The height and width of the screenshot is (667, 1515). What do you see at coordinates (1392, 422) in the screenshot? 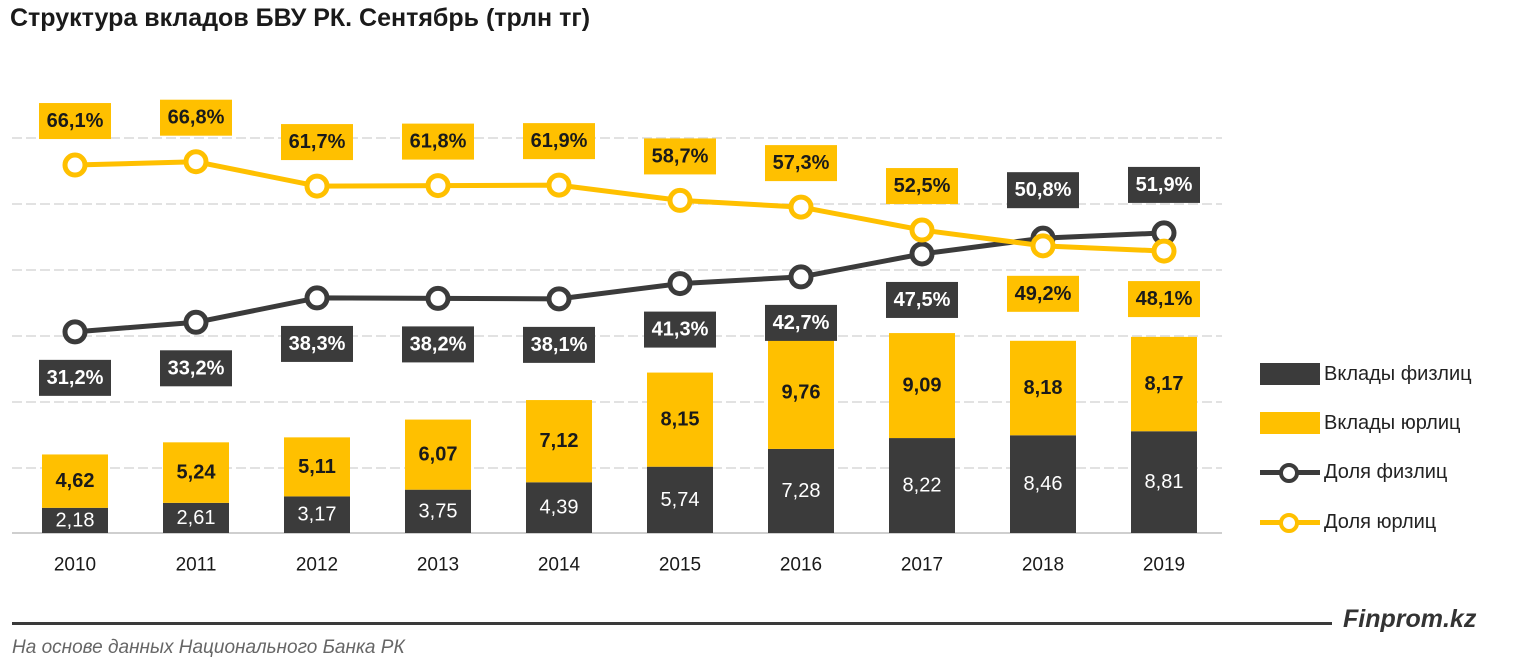
I see `legend-label: Вклады юрлиц` at bounding box center [1392, 422].